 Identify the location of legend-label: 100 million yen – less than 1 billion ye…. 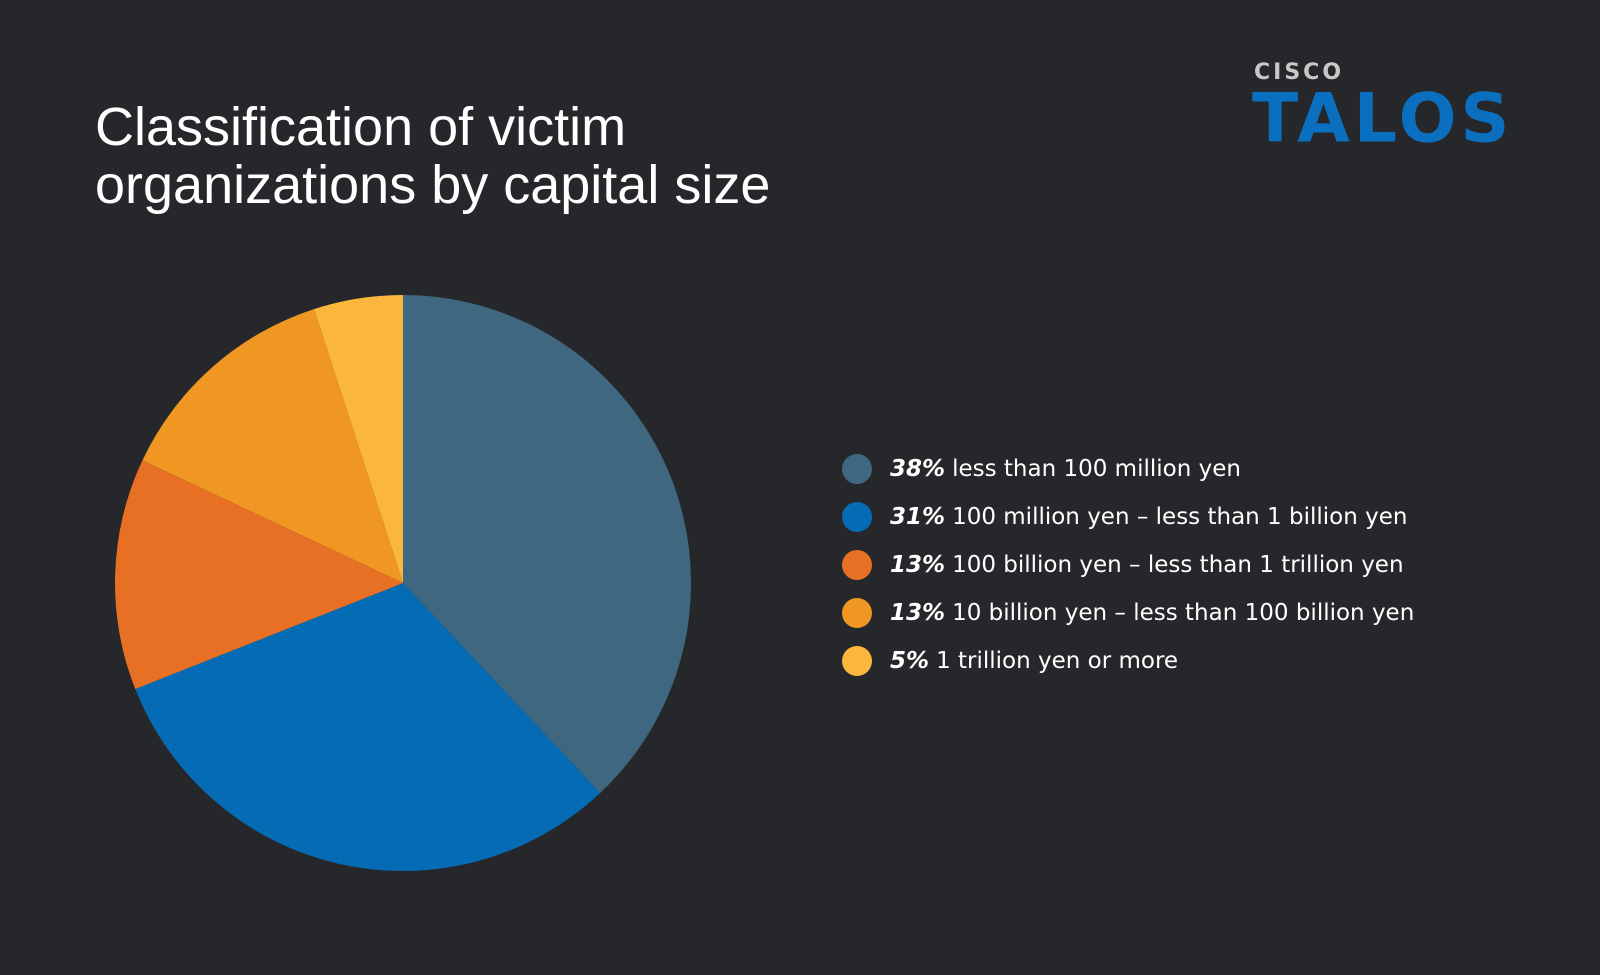
(1179, 517).